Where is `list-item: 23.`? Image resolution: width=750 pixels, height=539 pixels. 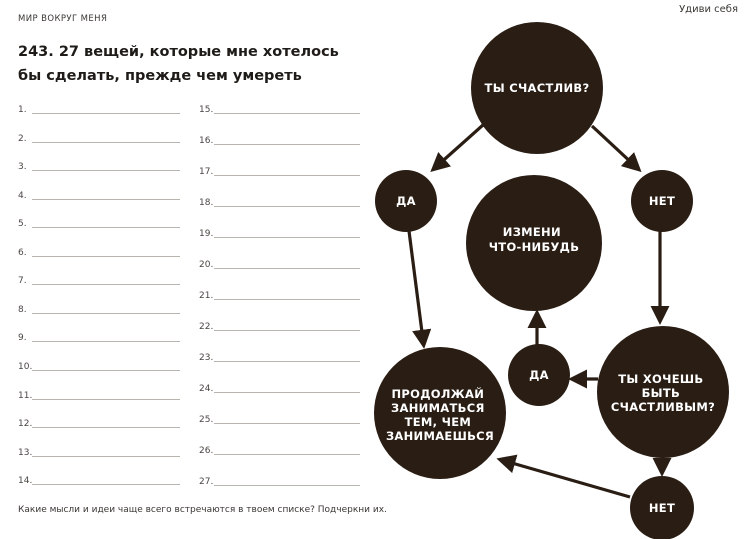
list-item: 23. is located at coordinates (279, 356).